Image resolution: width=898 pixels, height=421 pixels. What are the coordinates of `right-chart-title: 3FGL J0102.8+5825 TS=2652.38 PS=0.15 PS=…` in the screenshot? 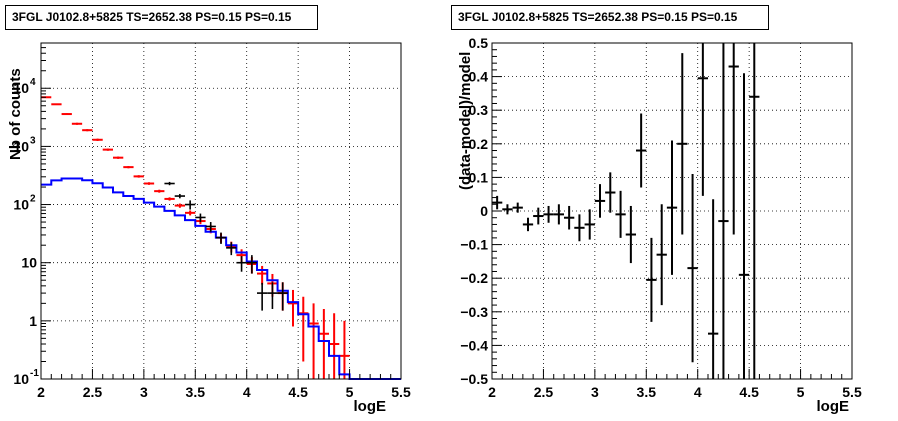 It's located at (610, 17).